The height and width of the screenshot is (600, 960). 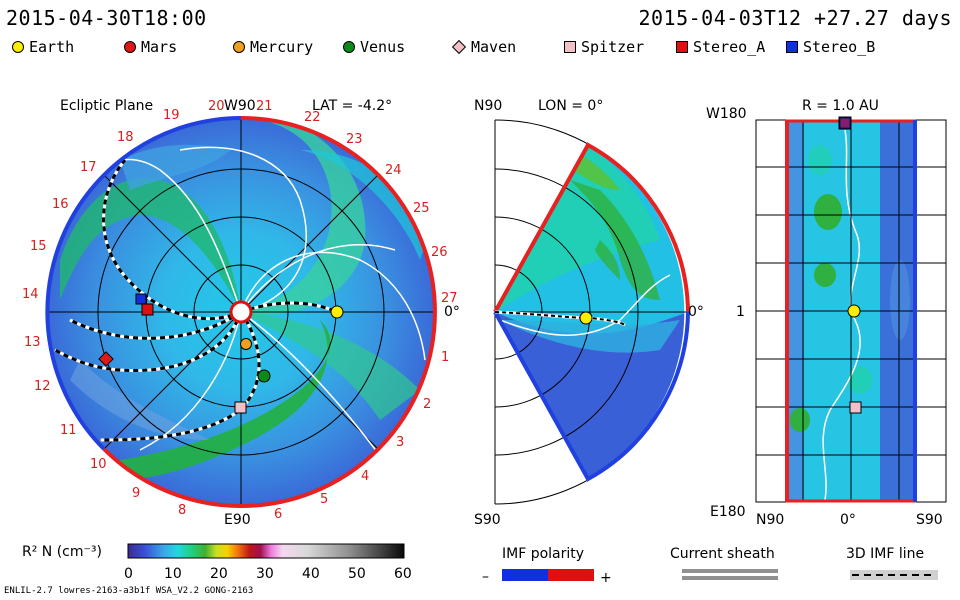 What do you see at coordinates (845, 123) in the screenshot?
I see `radial-stereo-a-icon` at bounding box center [845, 123].